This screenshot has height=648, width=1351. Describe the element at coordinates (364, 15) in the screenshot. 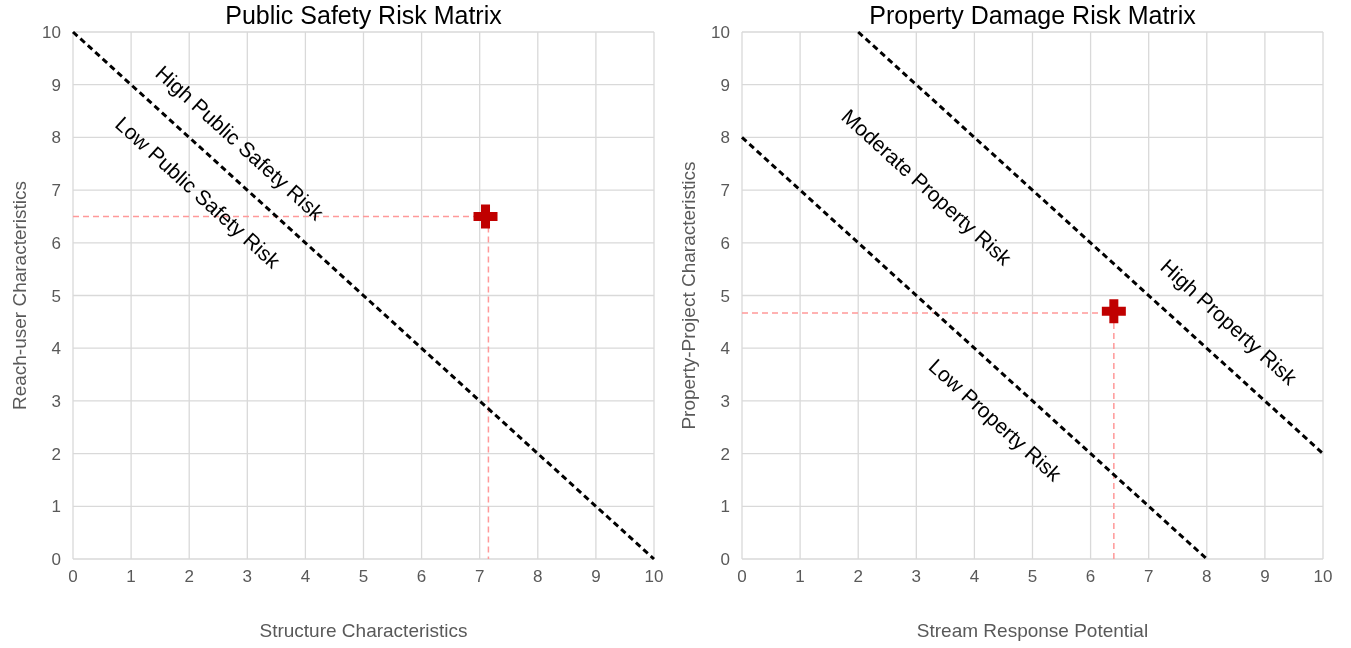

I see `chart-title: Public Safety Risk Matrix` at that location.